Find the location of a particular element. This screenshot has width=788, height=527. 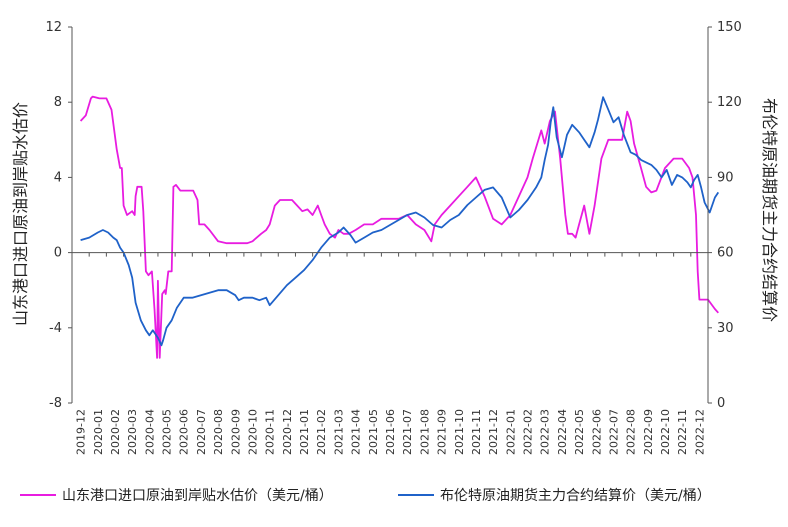

x-tick-label: 2021-05 is located at coordinates (373, 432).